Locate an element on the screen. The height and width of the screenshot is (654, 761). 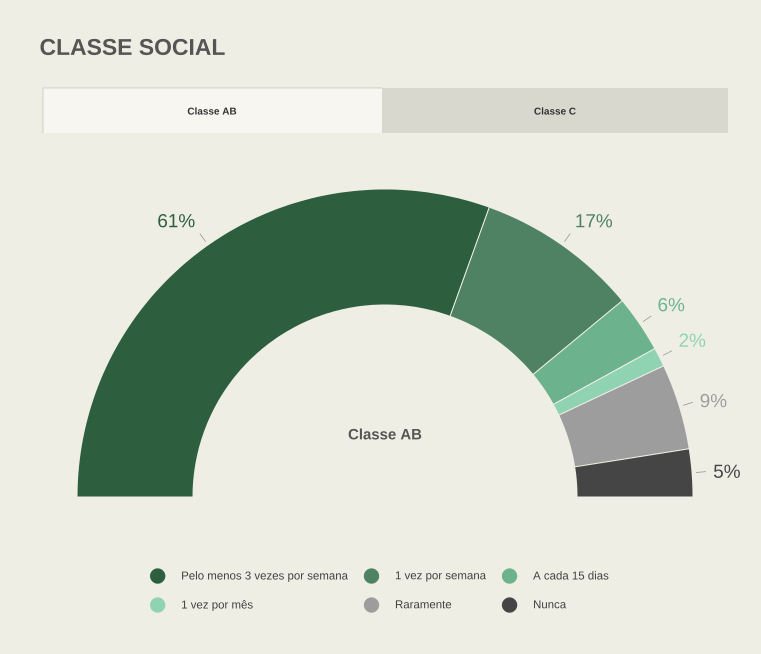
legend-label: 1 vez por semana is located at coordinates (441, 576).